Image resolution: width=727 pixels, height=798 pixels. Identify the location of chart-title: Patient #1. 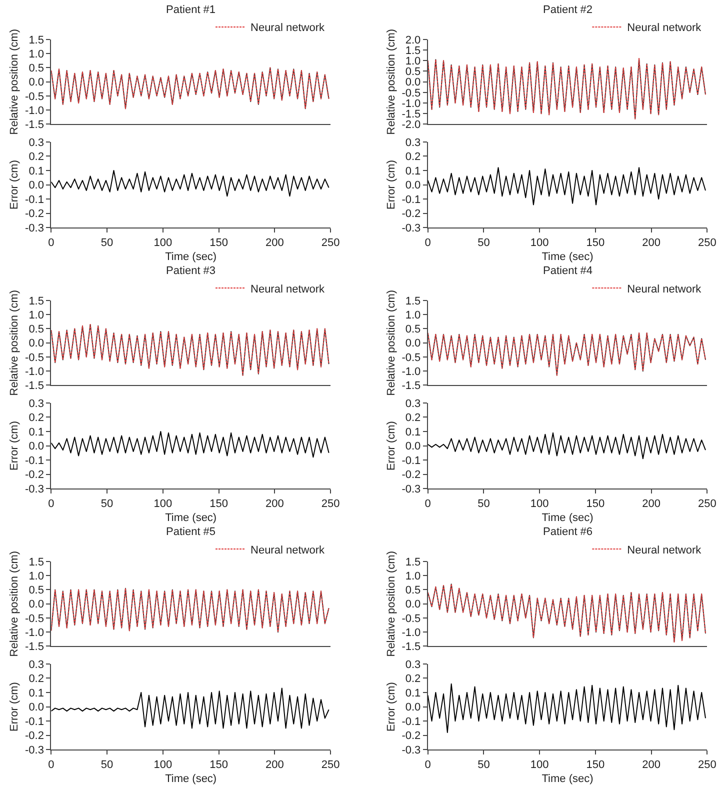
(191, 10).